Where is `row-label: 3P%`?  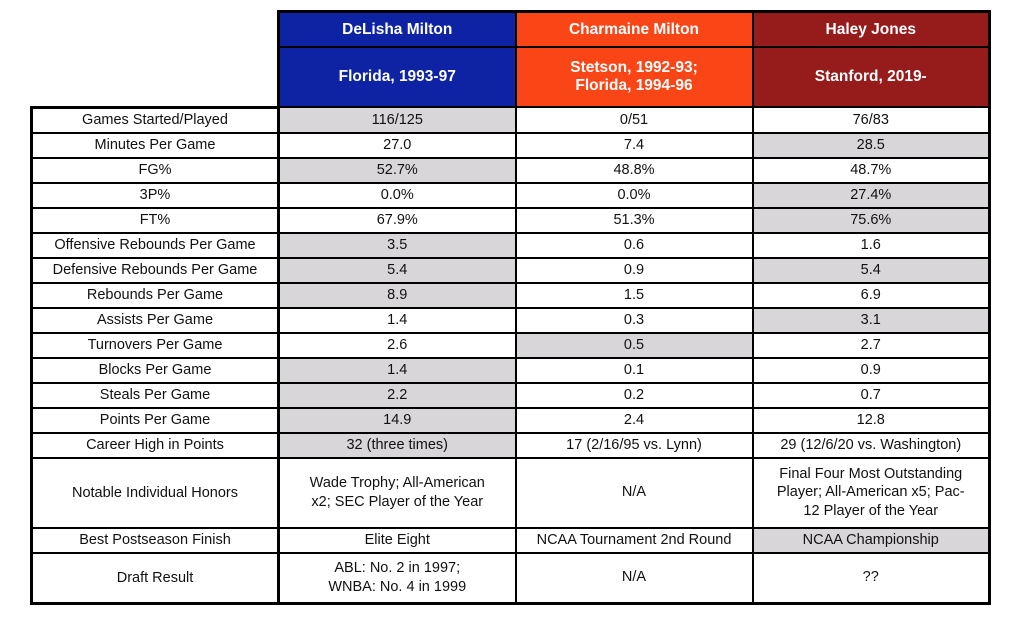 row-label: 3P% is located at coordinates (155, 195).